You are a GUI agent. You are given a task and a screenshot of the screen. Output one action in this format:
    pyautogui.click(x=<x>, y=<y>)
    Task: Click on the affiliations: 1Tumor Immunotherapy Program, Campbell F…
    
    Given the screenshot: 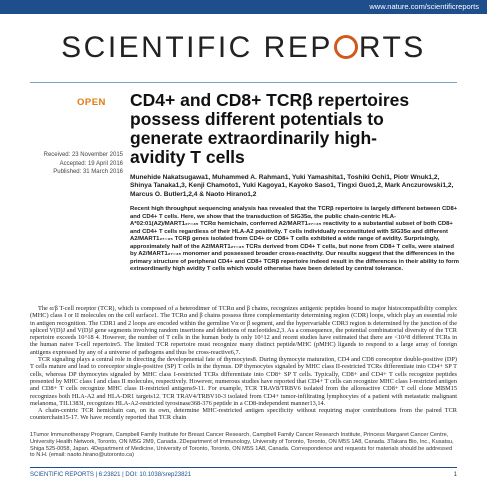 What is the action you would take?
    pyautogui.click(x=242, y=445)
    